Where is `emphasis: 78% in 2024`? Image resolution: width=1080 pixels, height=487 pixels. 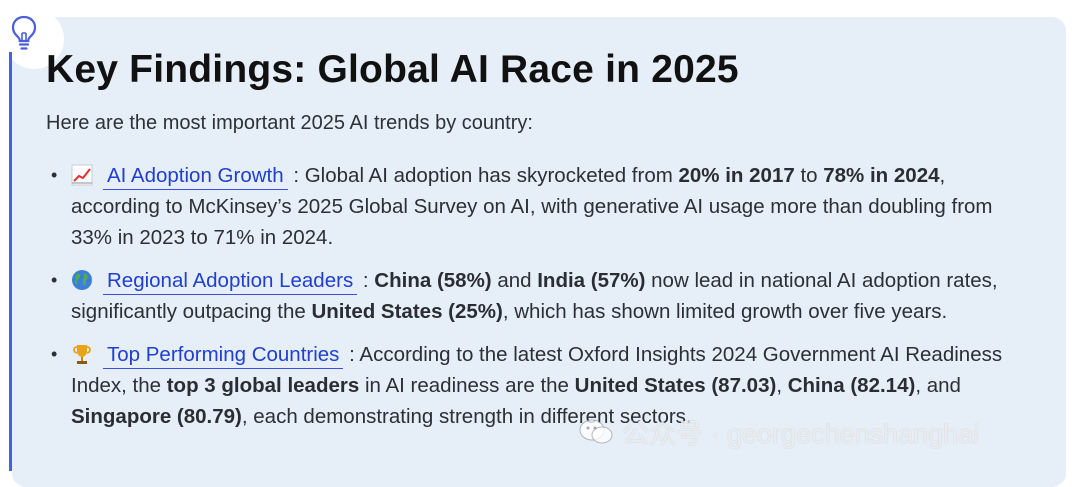
emphasis: 78% in 2024 is located at coordinates (881, 175).